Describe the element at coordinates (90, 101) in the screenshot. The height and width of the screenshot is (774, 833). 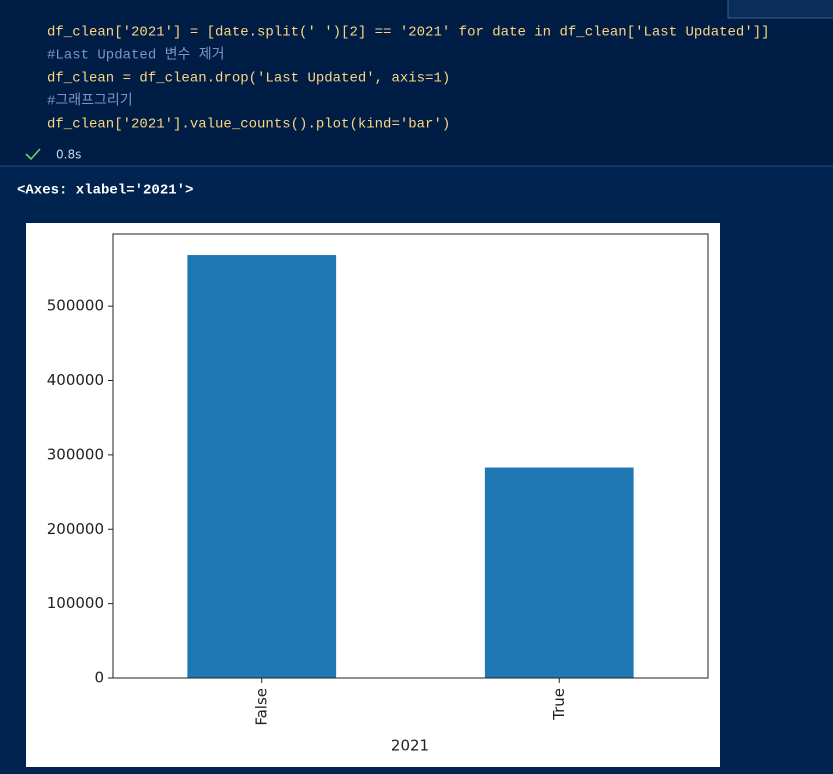
I see `code-comment: #그래프그리기` at that location.